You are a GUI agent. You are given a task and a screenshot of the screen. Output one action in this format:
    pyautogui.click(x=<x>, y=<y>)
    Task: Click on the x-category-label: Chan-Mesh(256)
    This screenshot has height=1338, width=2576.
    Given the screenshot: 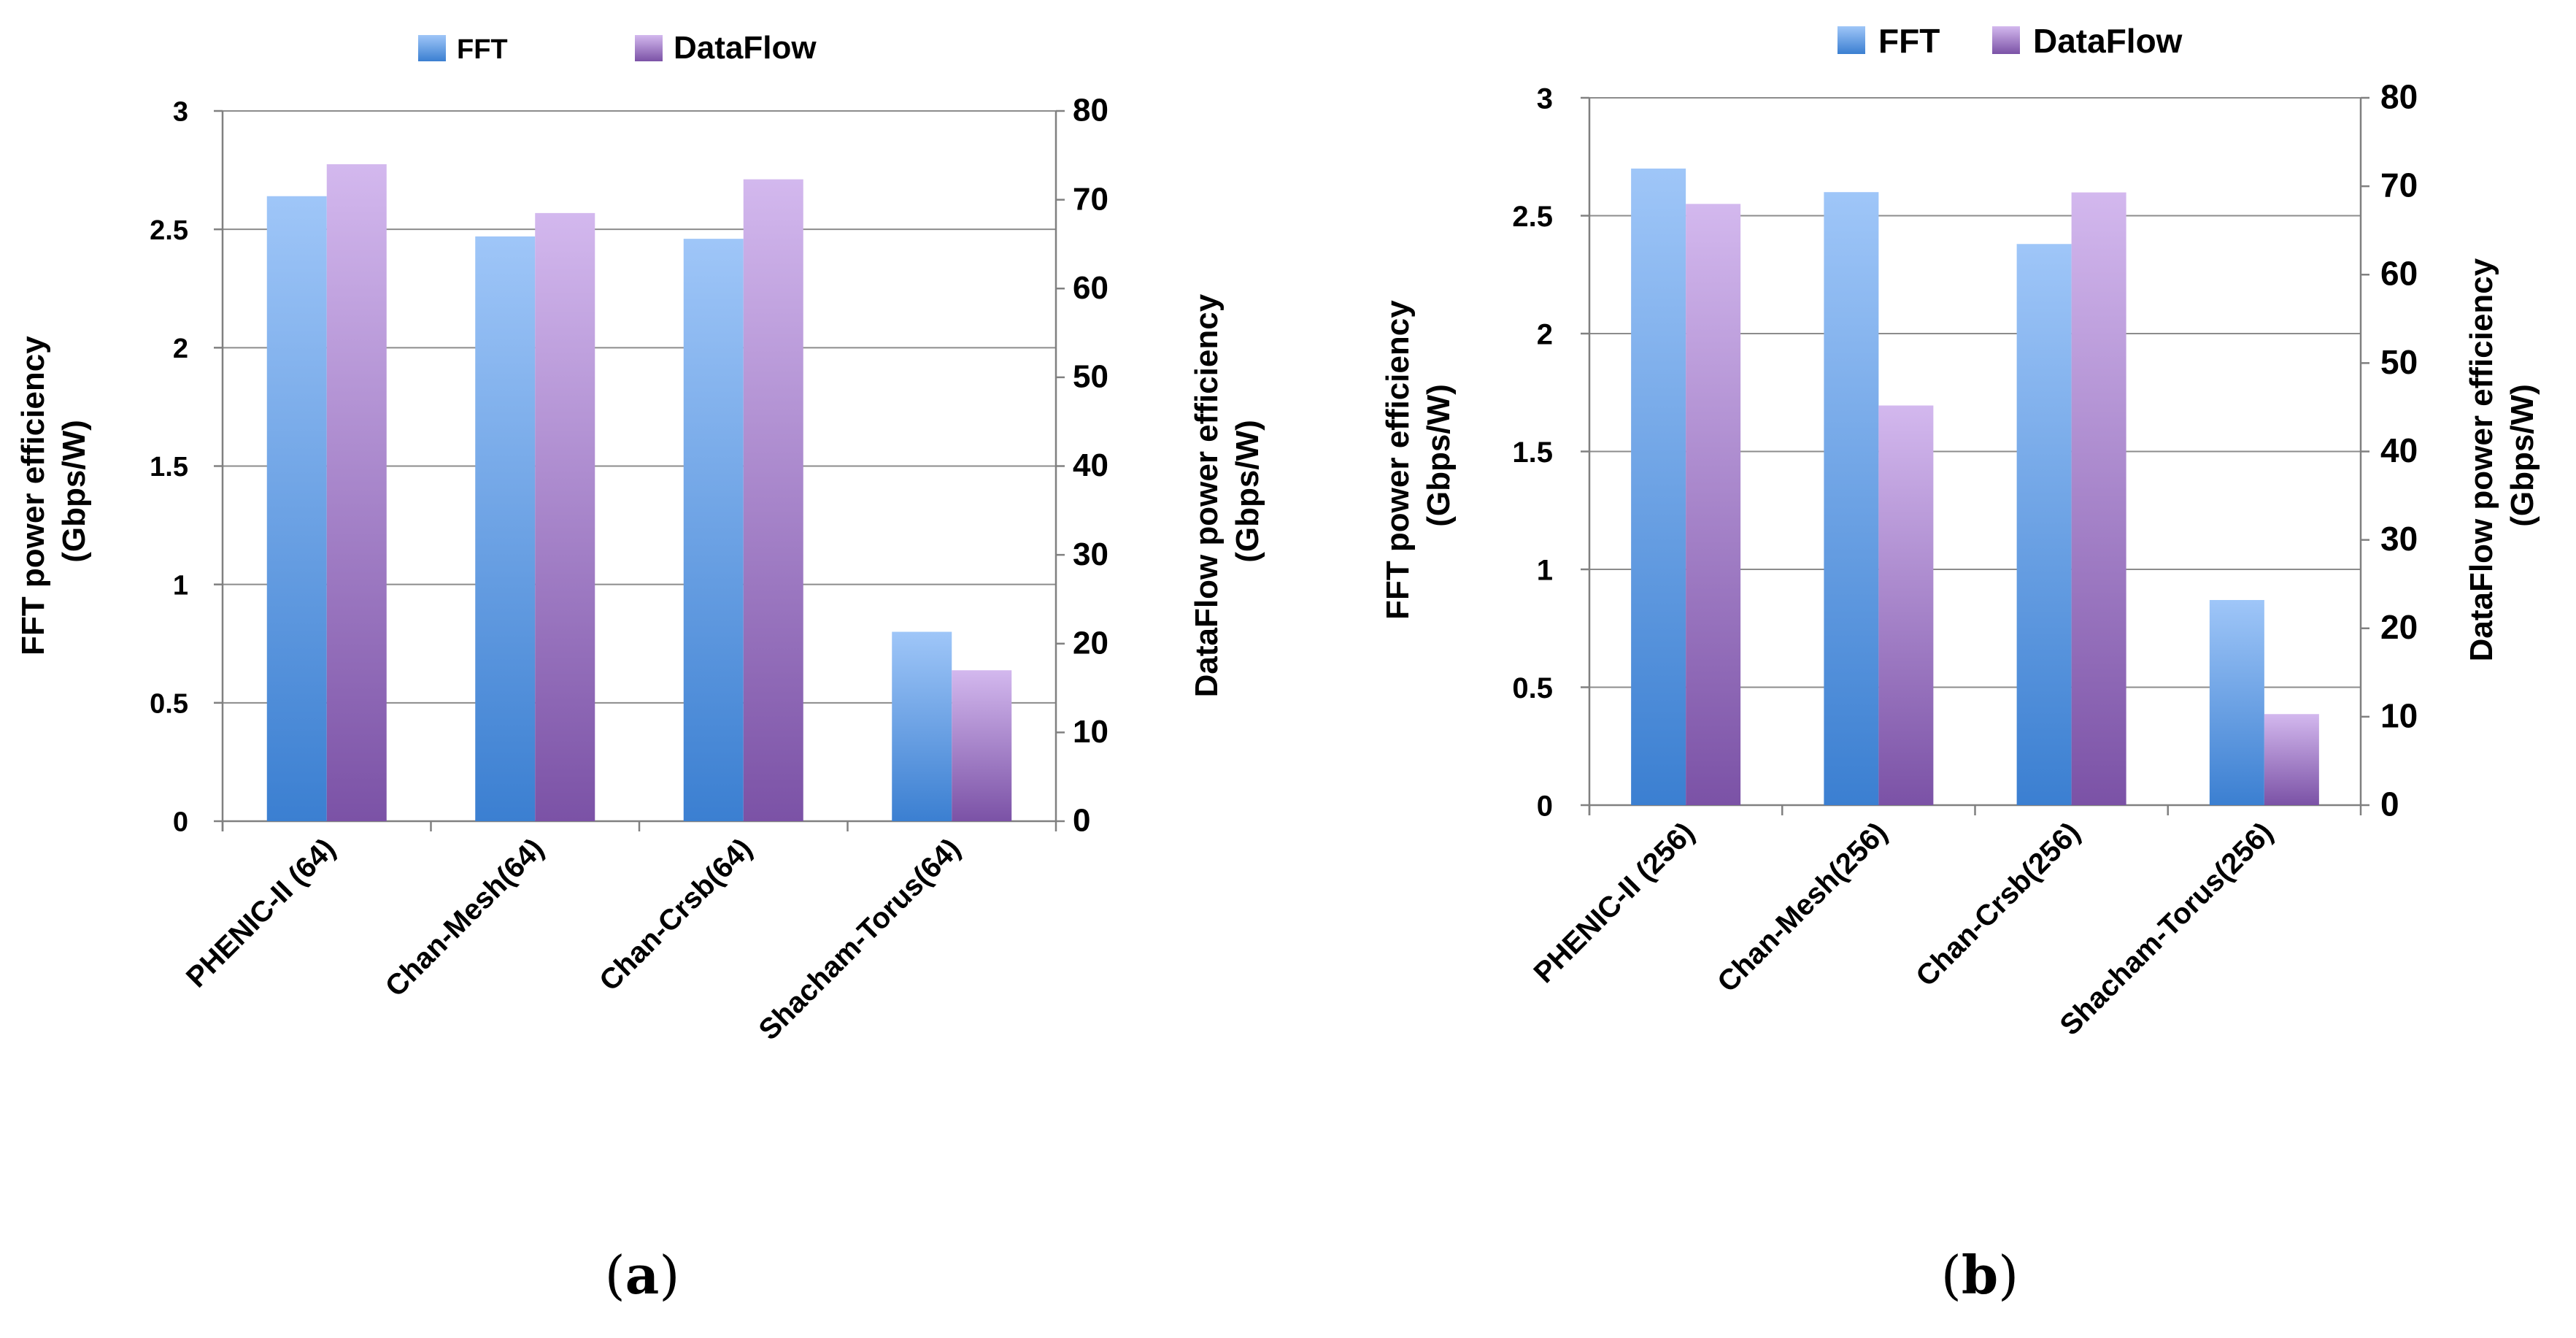 What is the action you would take?
    pyautogui.click(x=1803, y=908)
    